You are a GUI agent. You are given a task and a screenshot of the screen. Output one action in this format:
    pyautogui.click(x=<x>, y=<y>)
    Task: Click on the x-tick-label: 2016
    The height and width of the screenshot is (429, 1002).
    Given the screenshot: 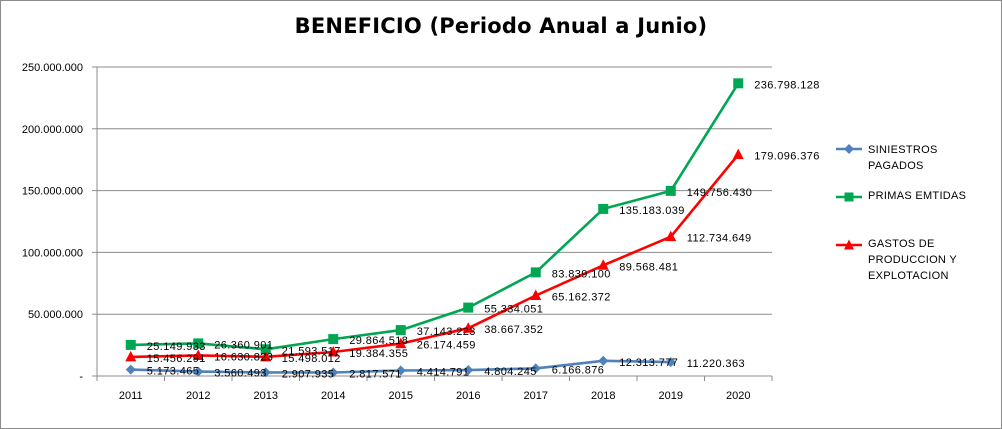 What is the action you would take?
    pyautogui.click(x=468, y=396)
    